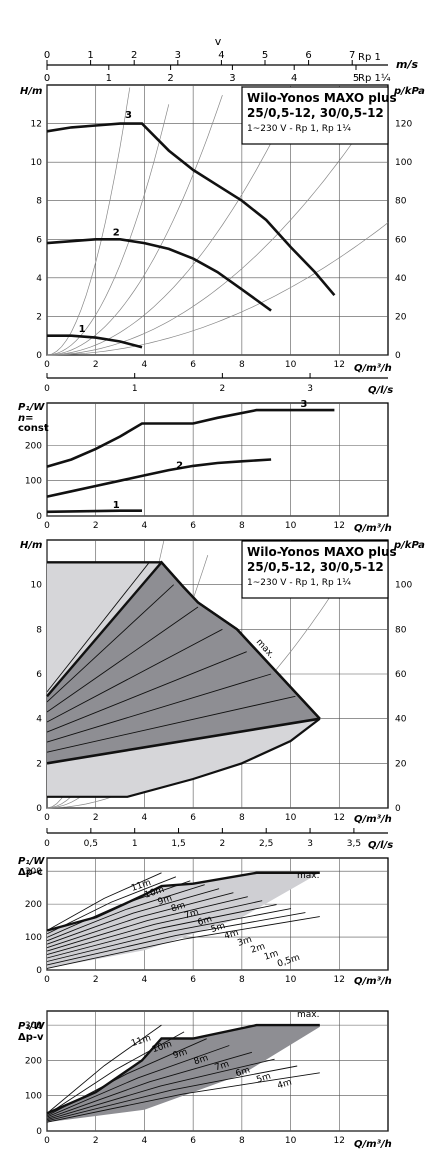  I want to click on c2-ytick: 0, so click(39, 517).